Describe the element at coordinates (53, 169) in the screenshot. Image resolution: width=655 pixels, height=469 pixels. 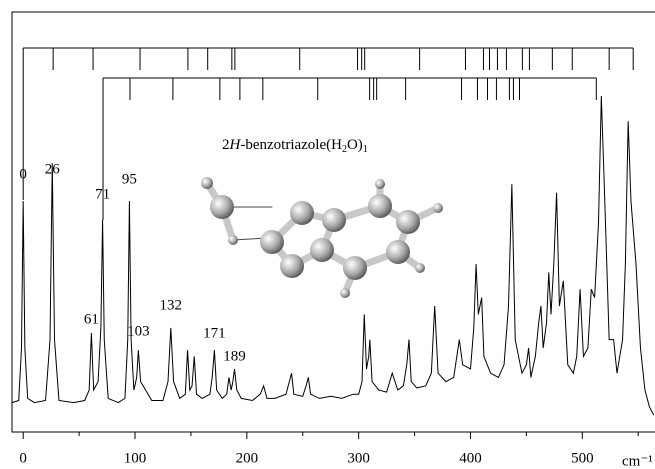
I see `peak-label: 26` at that location.